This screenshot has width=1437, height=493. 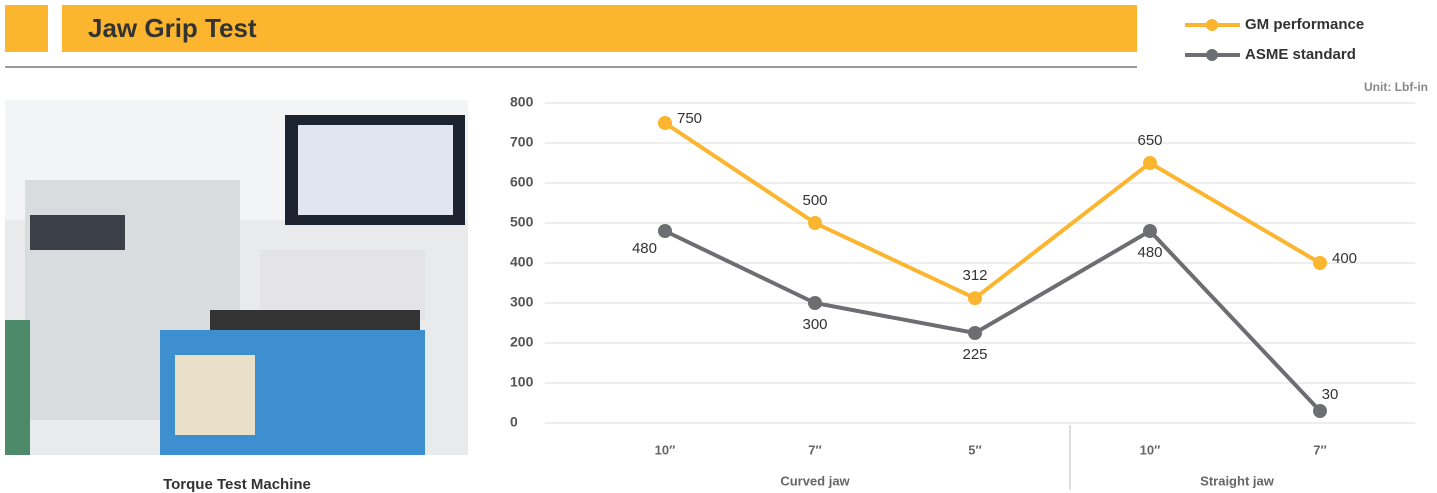 I want to click on y-tick-label: 700, so click(x=522, y=142).